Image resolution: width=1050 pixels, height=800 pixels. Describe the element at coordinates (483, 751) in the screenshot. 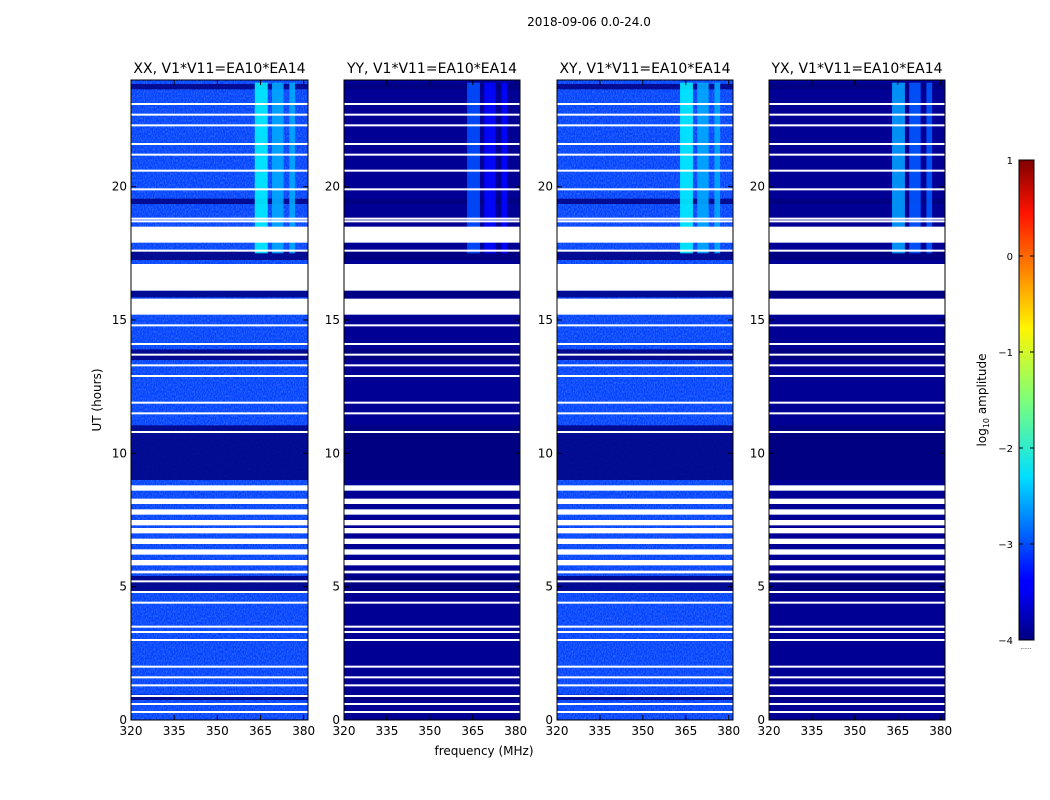

I see `x-axis-label: frequency (MHz)` at that location.